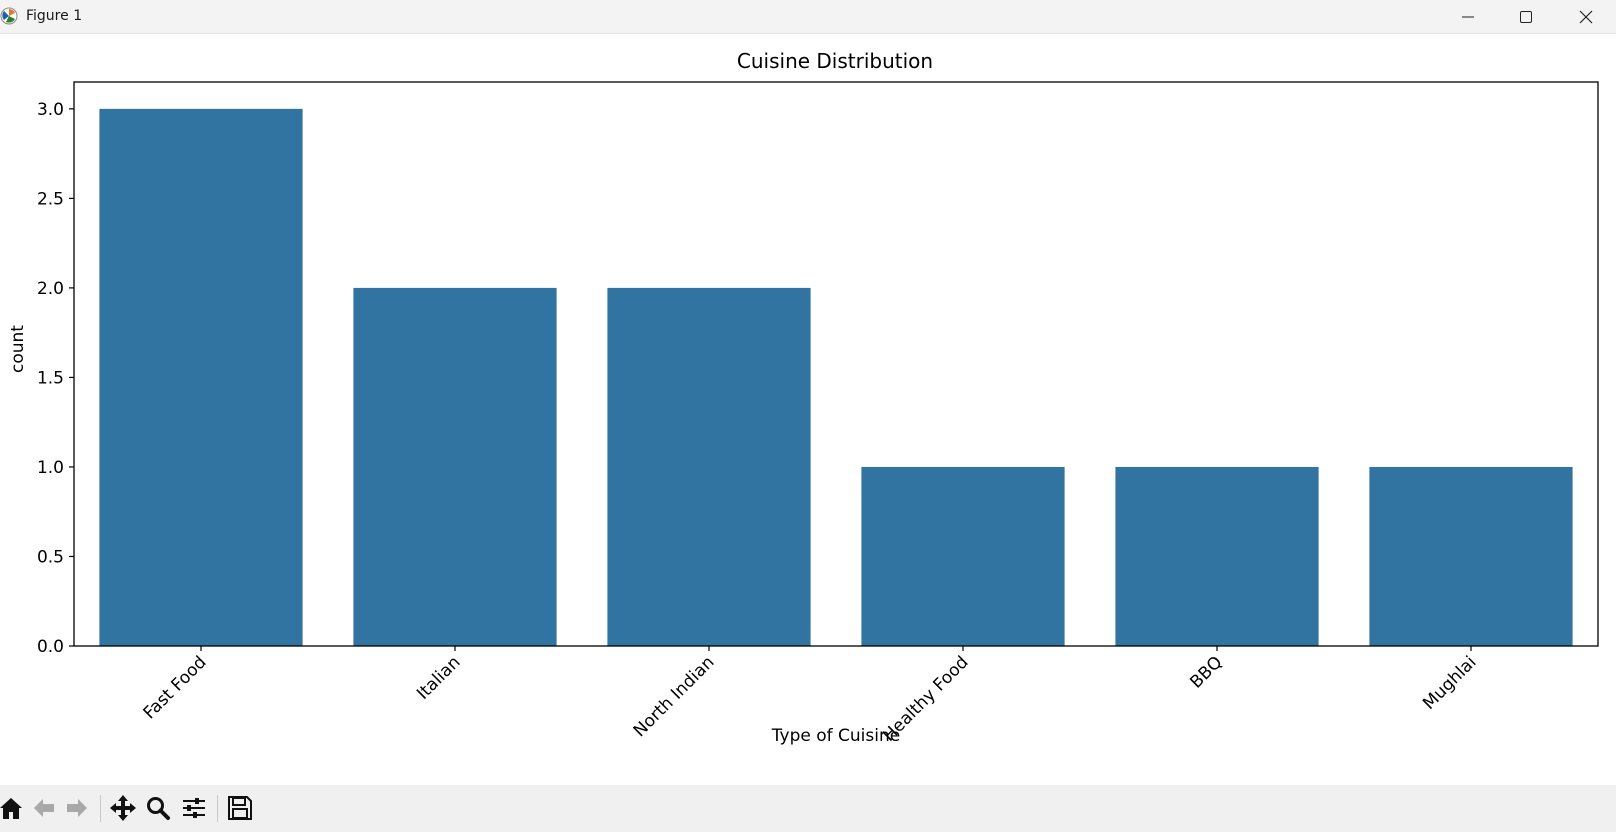  I want to click on zoom-button, so click(158, 808).